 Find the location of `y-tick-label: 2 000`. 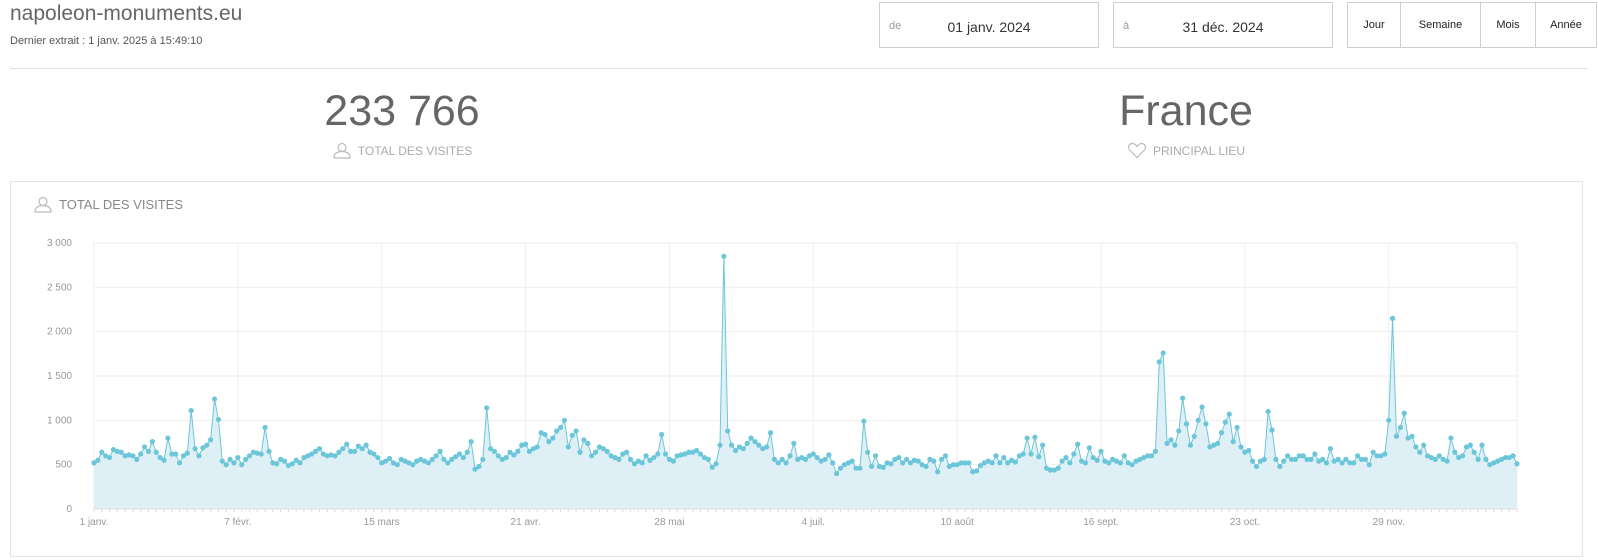

y-tick-label: 2 000 is located at coordinates (59, 332).